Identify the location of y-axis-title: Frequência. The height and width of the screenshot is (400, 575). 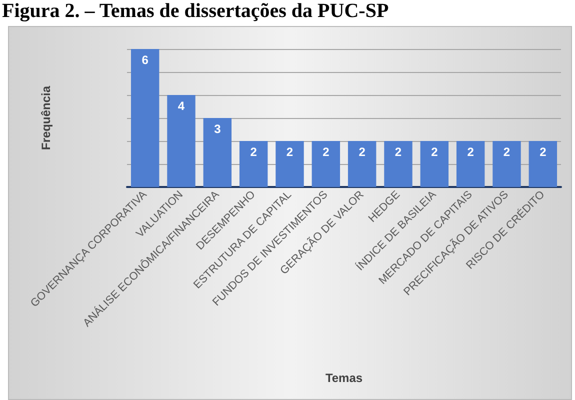
(46, 118).